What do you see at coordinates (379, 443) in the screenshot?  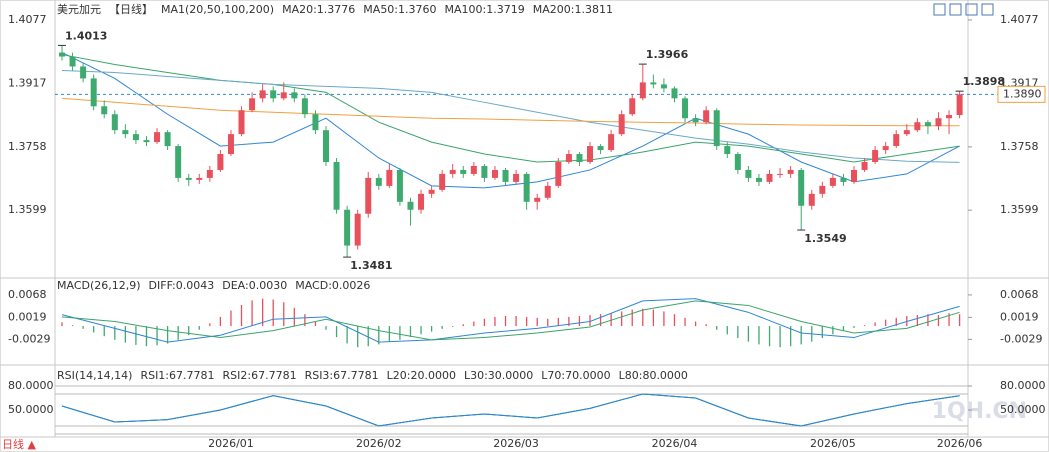 I see `x-tick-label: 2026/02` at bounding box center [379, 443].